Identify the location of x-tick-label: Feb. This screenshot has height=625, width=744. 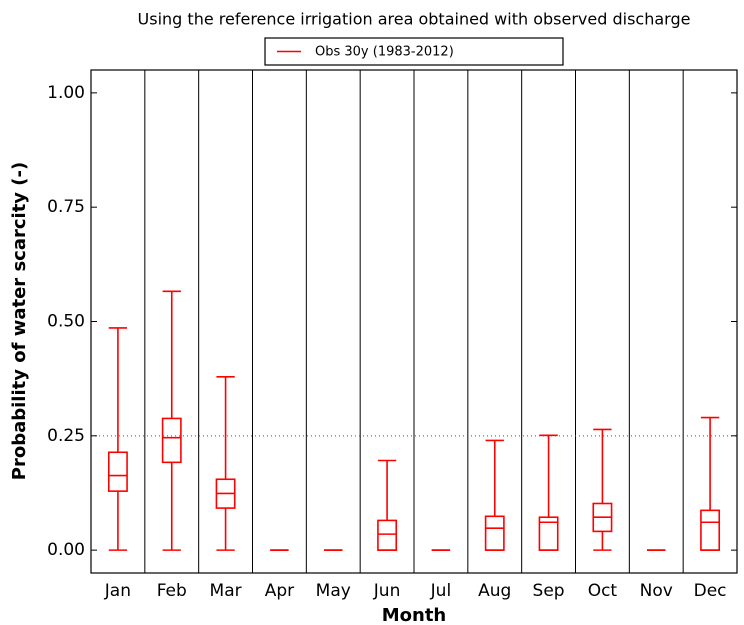
(172, 591).